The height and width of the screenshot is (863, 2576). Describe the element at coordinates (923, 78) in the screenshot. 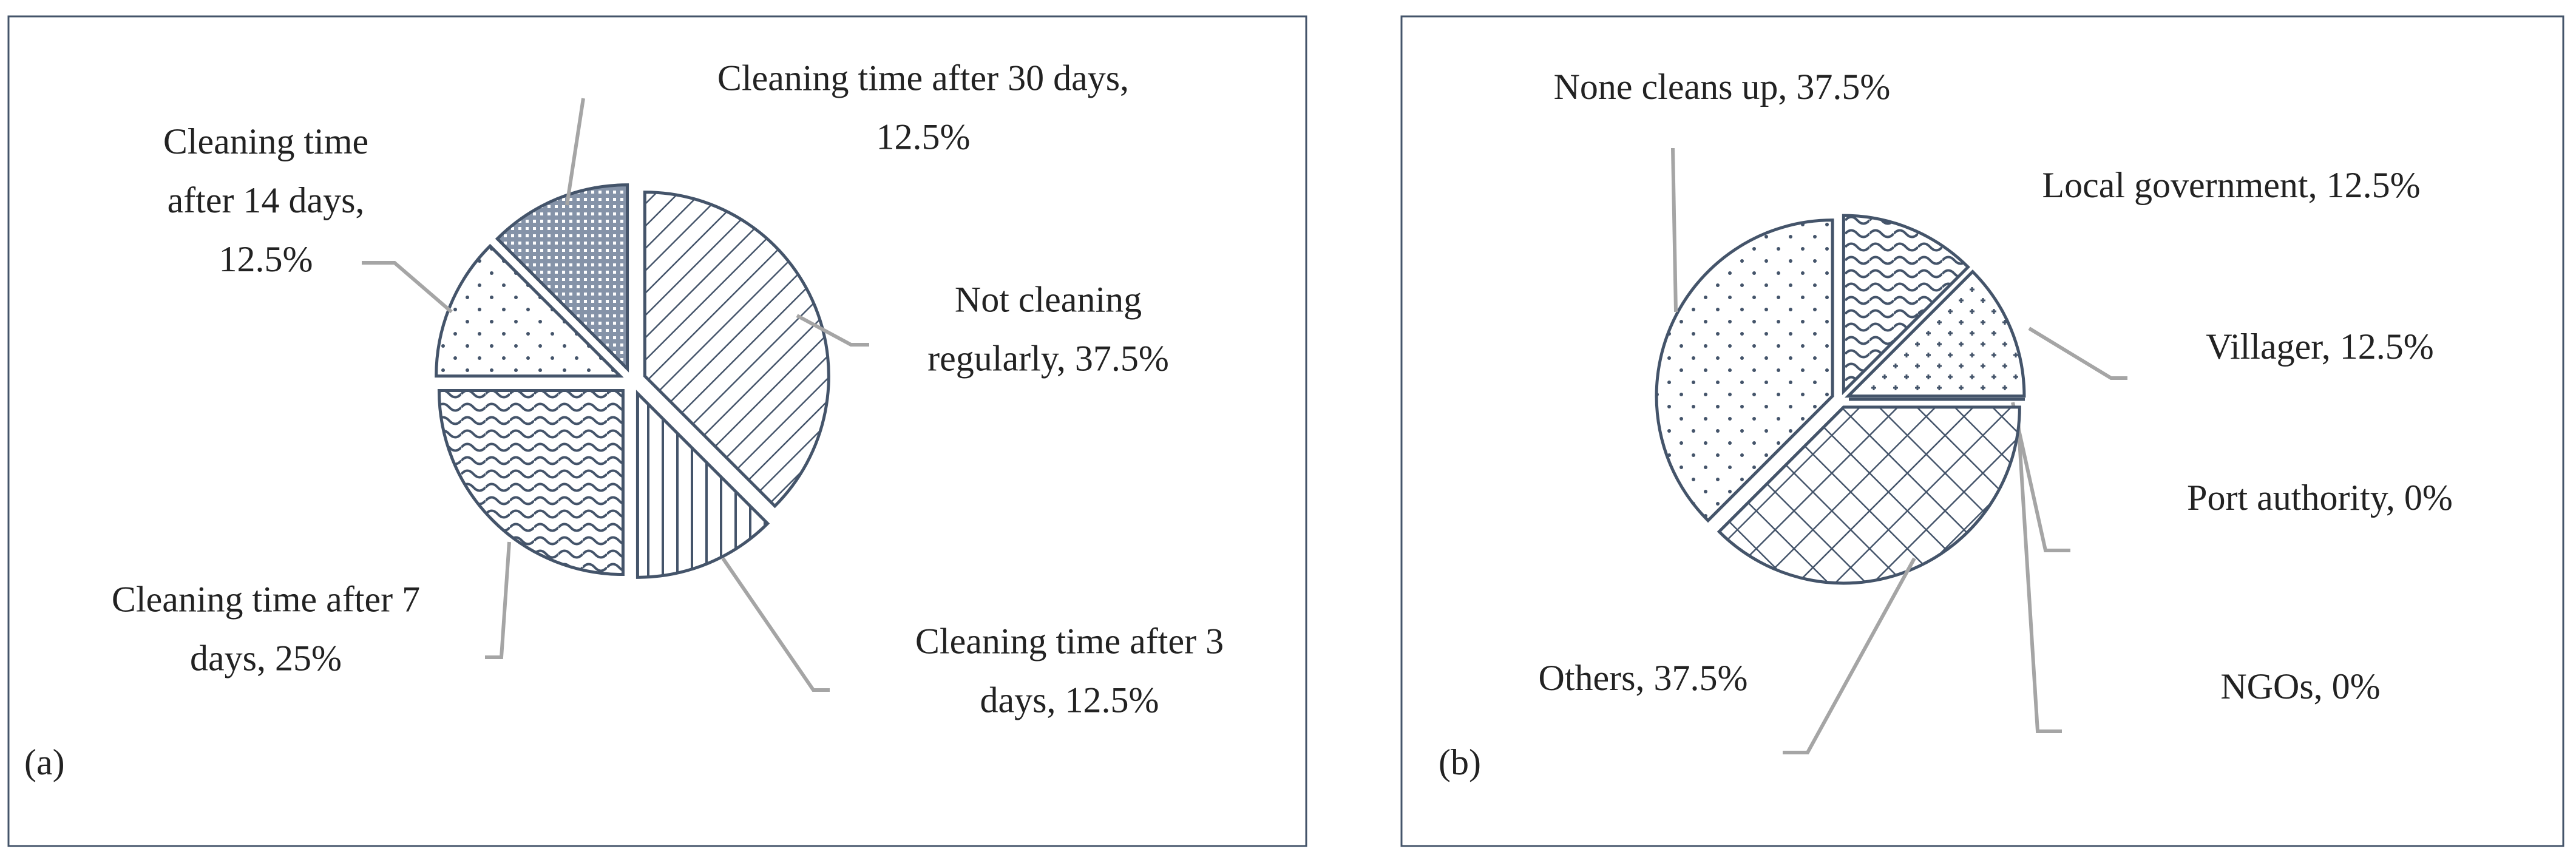

I see `data-label: Cleaning time after 30 days,` at that location.